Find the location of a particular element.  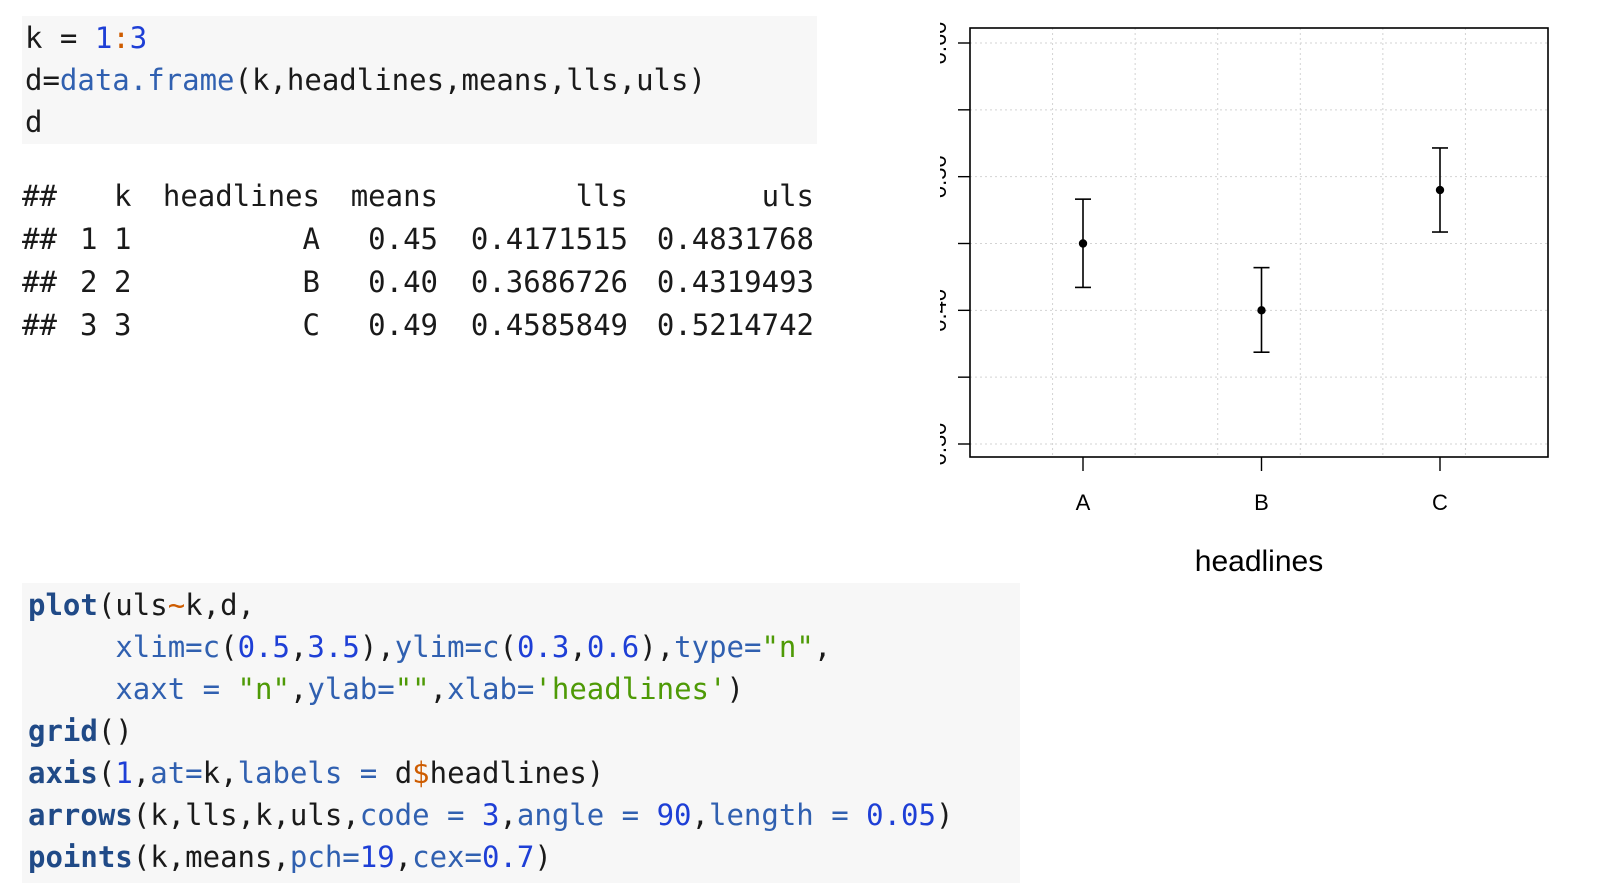

code-token: k, is located at coordinates (220, 773).